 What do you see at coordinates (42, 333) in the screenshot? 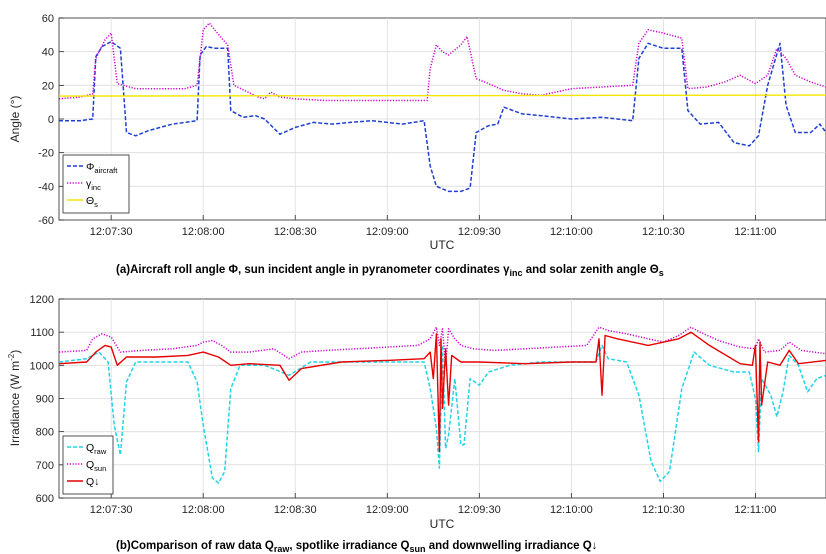
I see `y-tick-label: 1100` at bounding box center [42, 333].